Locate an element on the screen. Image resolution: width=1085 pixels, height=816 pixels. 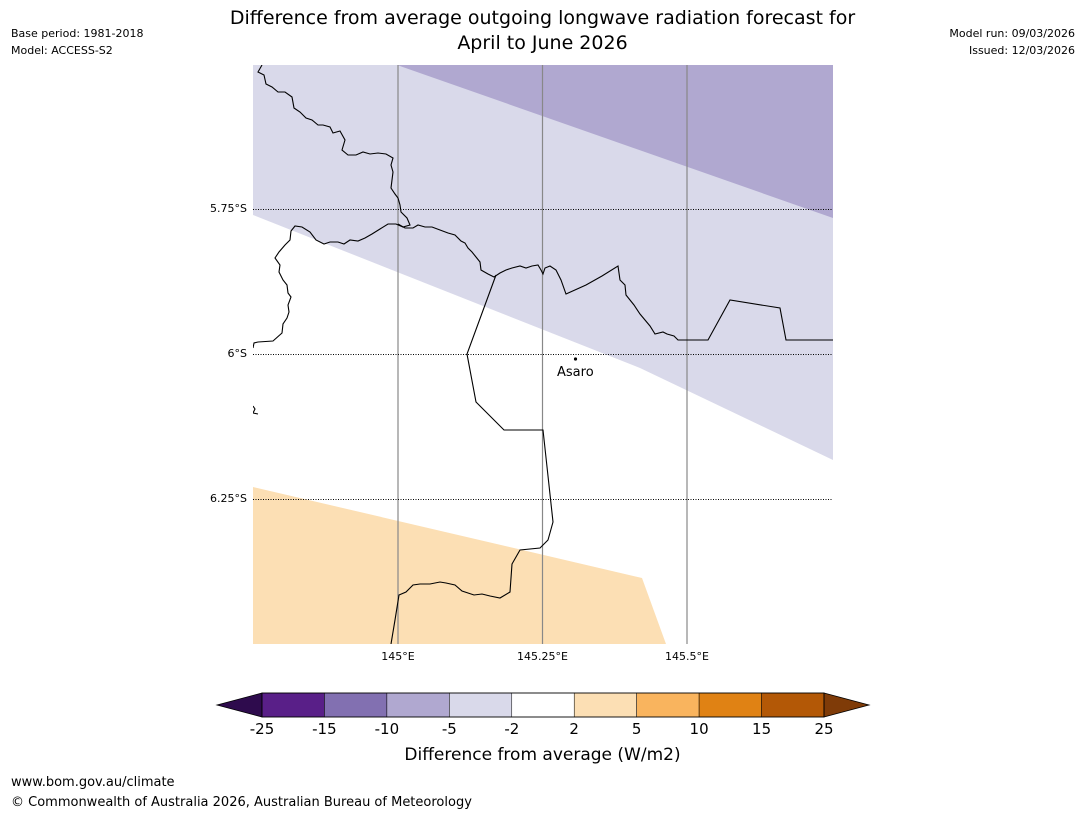
colorbar-frame is located at coordinates (543, 705).